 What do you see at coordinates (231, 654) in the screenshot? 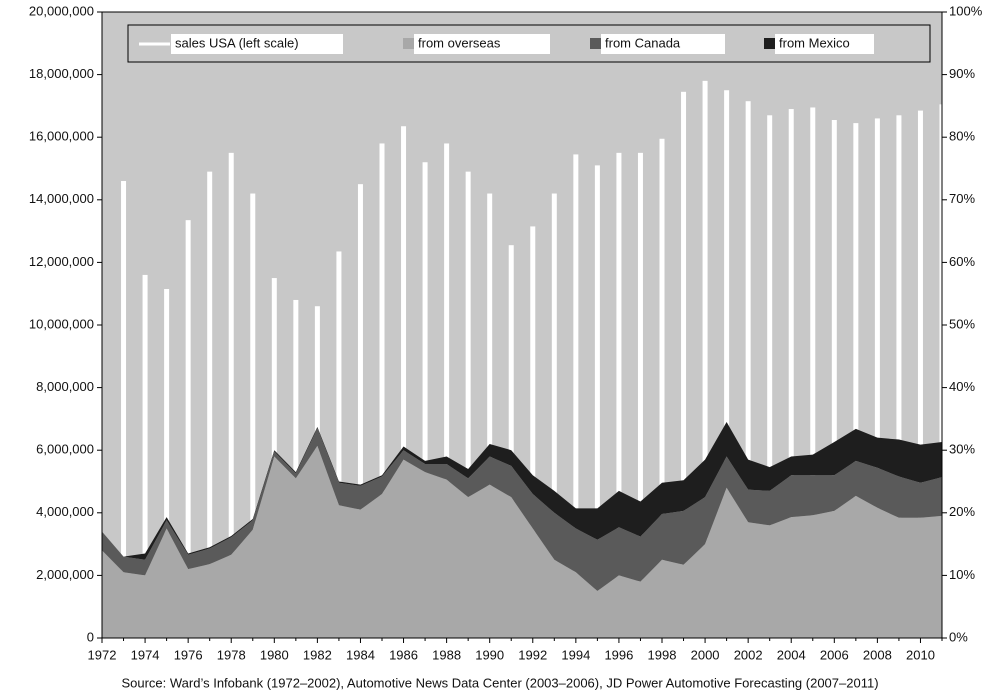
I see `x-tick-label: 1978` at bounding box center [231, 654].